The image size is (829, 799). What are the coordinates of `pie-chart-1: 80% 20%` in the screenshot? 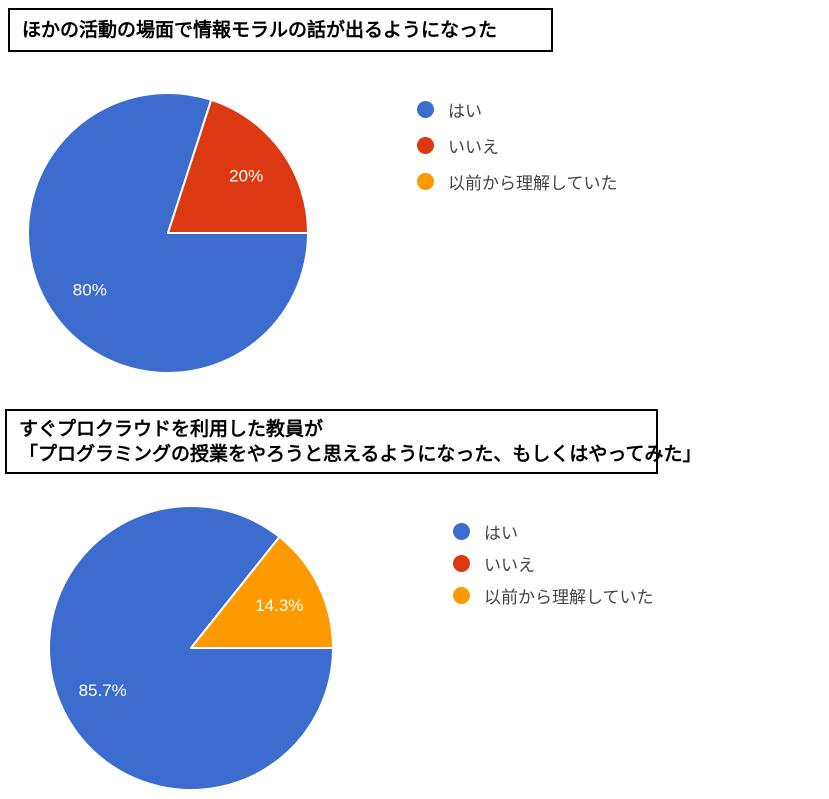 It's located at (168, 233).